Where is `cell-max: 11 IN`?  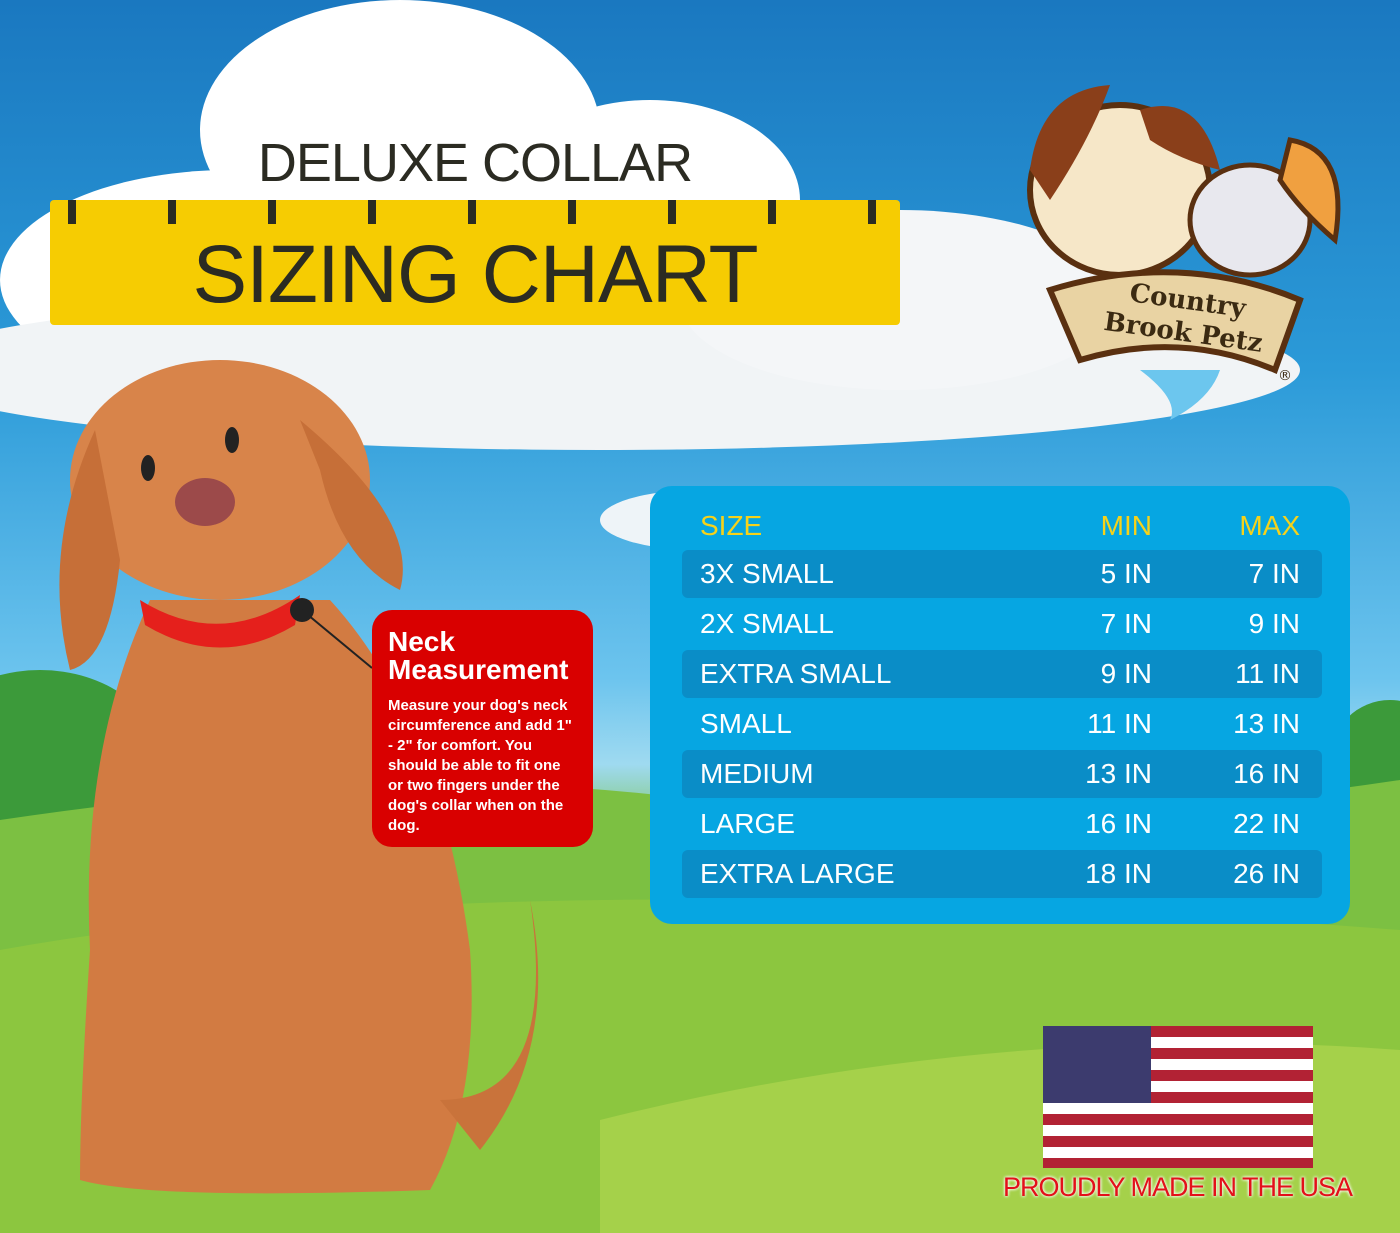 cell-max: 11 IN is located at coordinates (1267, 673).